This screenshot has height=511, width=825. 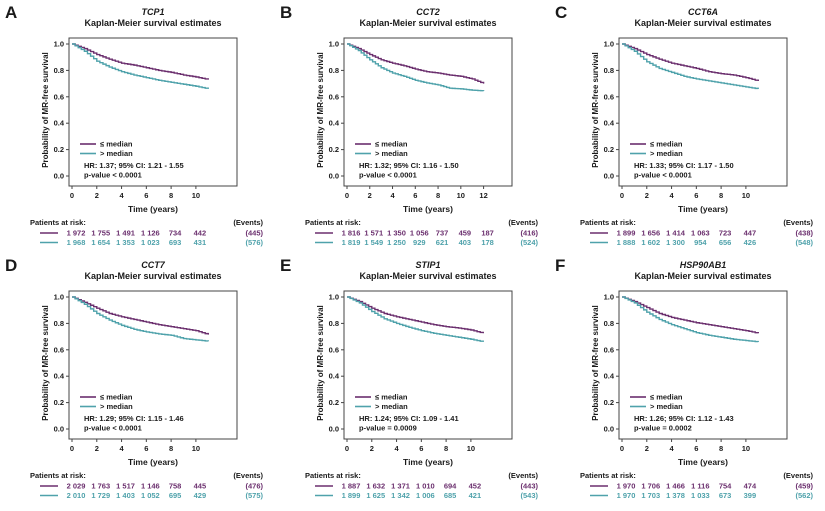 I want to click on risk-count: 1 972, so click(x=76, y=233).